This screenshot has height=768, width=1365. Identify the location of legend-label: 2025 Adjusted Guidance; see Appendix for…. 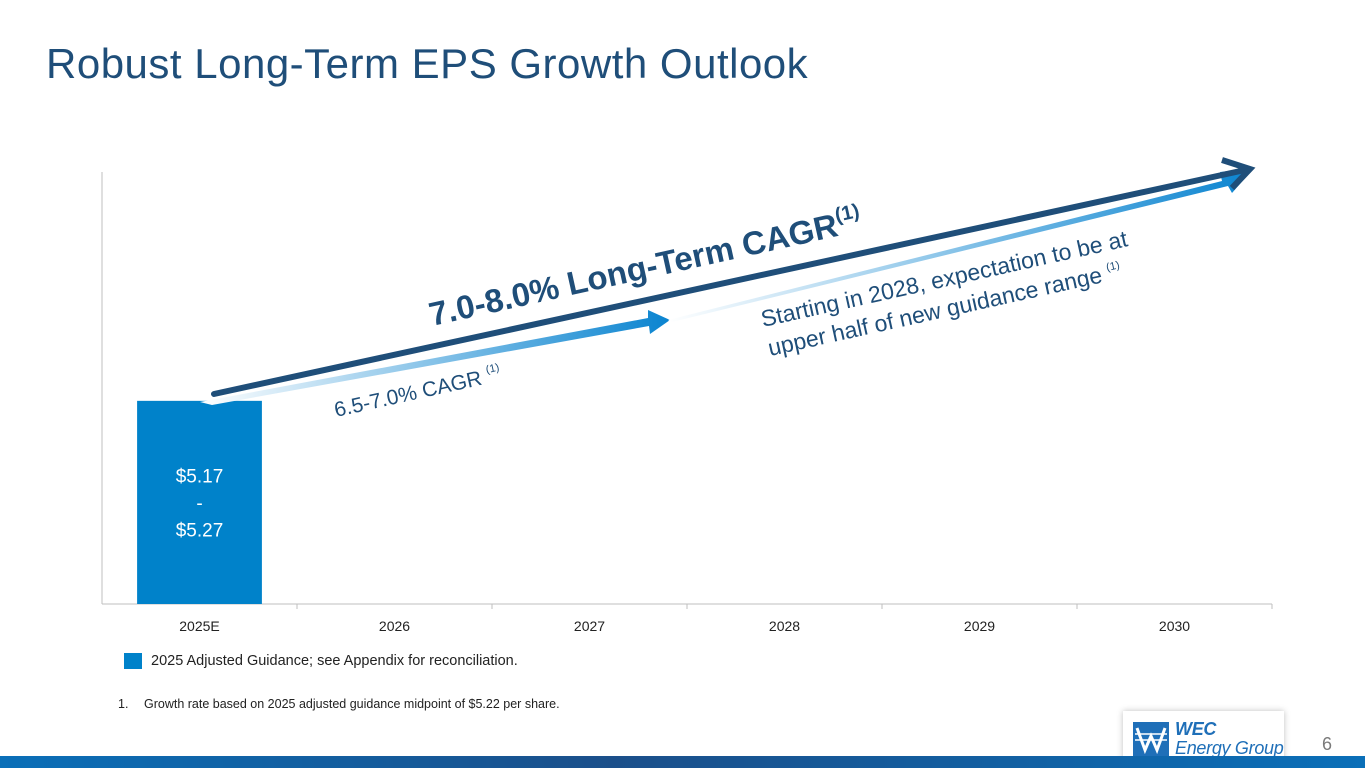
(334, 661).